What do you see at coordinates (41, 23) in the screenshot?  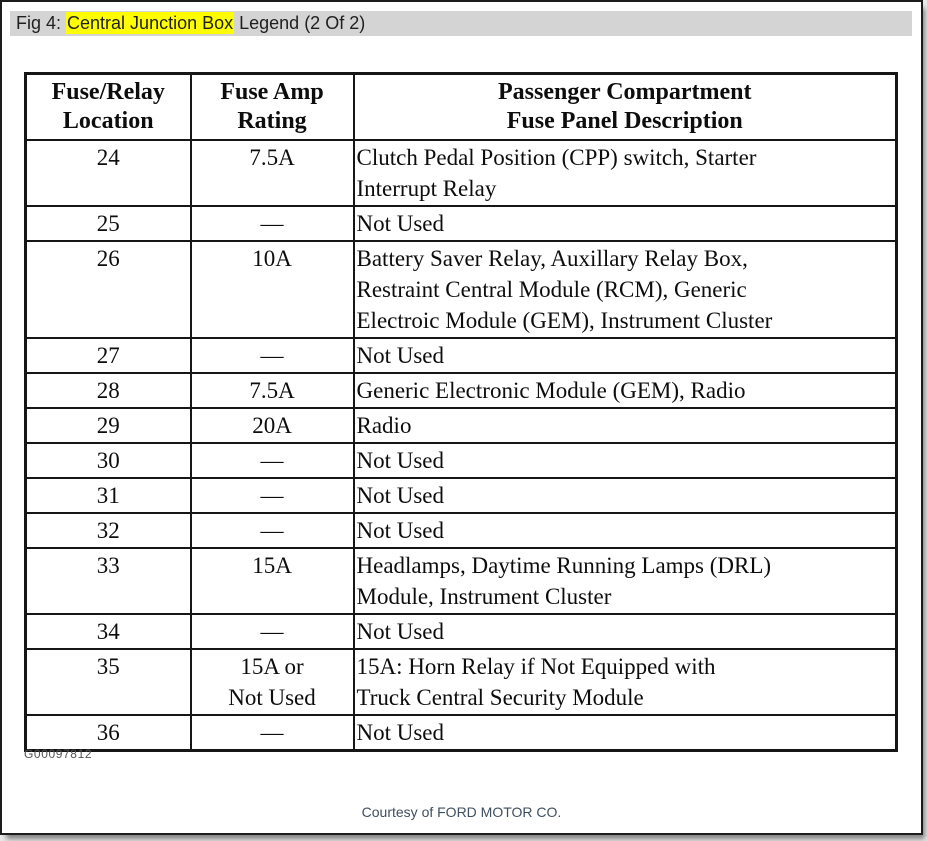 I see `figure-caption-prefix: Fig 4:` at bounding box center [41, 23].